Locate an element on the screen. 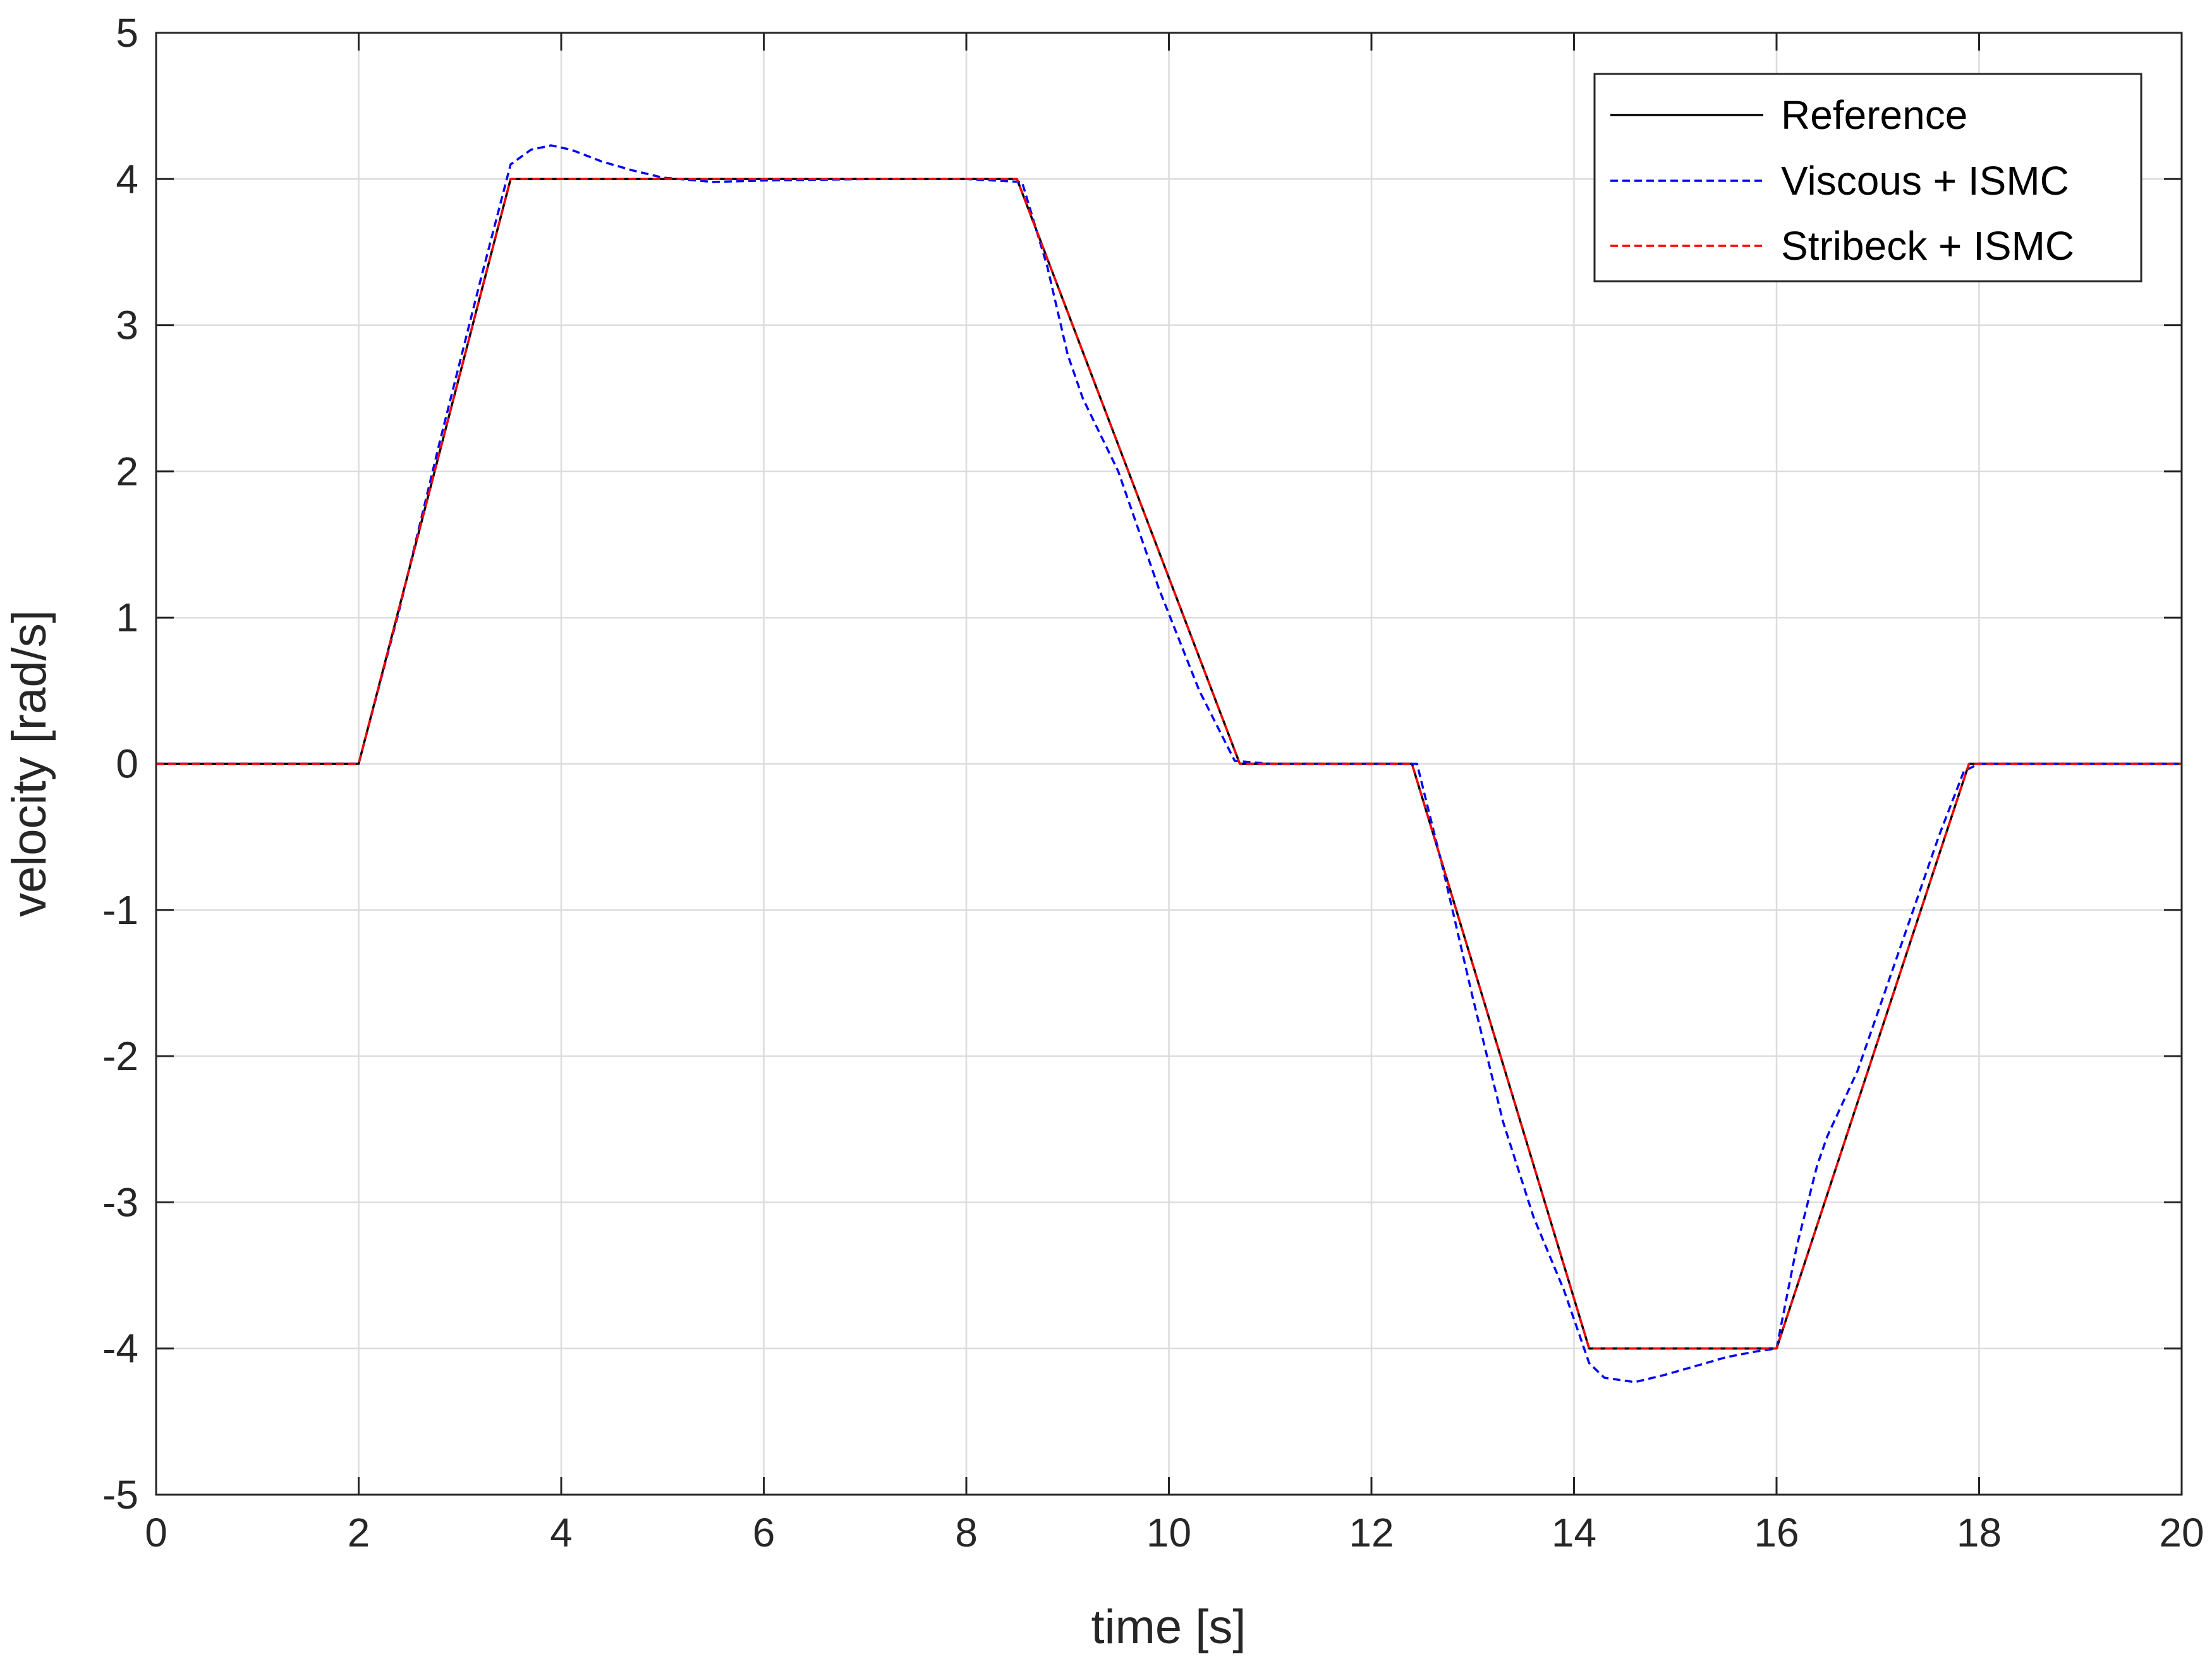 The image size is (2212, 1659). x-tick-label: 0 is located at coordinates (156, 1532).